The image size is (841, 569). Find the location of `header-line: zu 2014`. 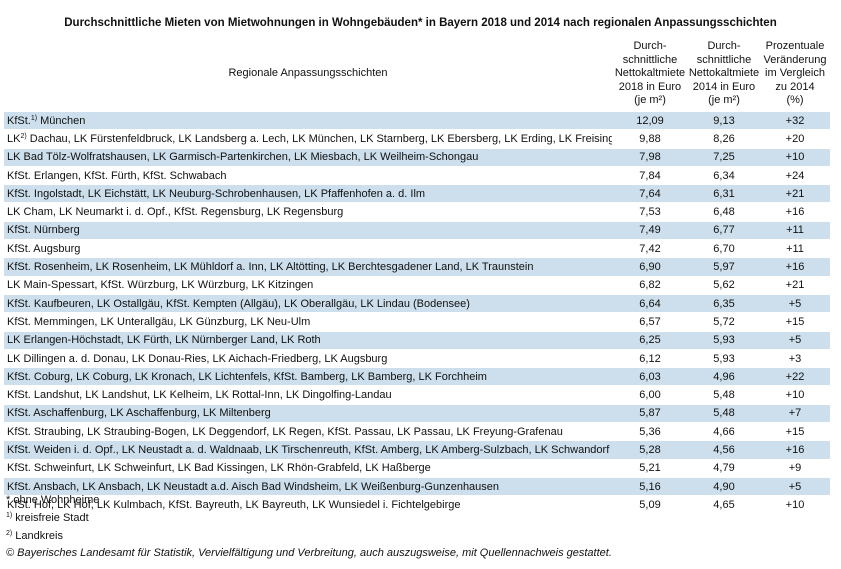

header-line: zu 2014 is located at coordinates (795, 86).